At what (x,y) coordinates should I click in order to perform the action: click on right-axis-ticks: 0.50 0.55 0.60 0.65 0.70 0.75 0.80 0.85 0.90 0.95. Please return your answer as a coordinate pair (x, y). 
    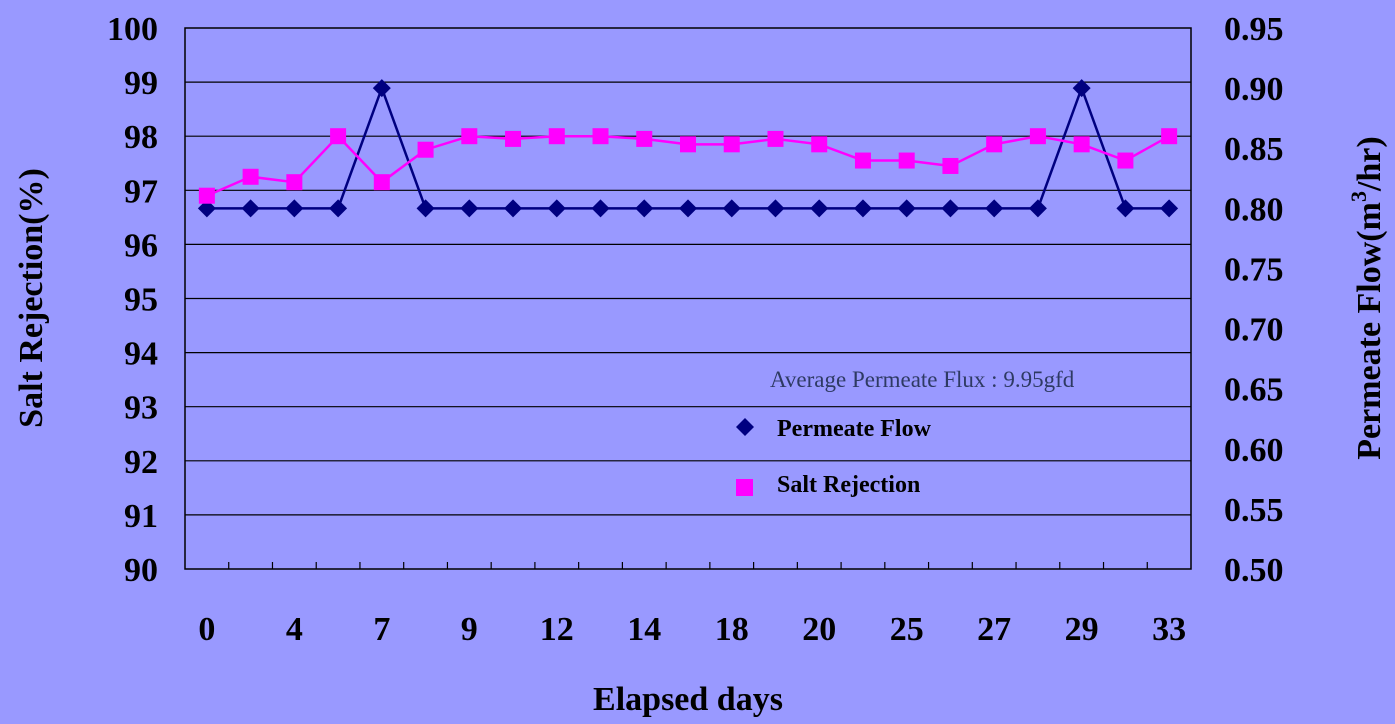
    Looking at the image, I should click on (1254, 300).